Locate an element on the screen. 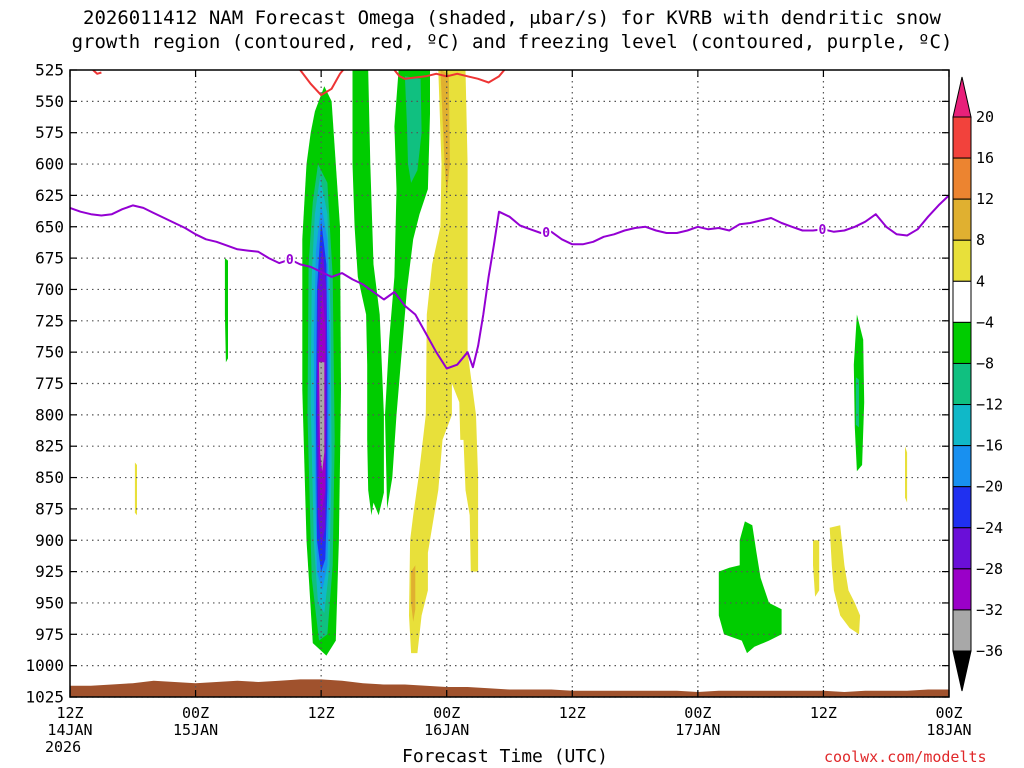 The width and height of the screenshot is (1024, 768). colorbar: 20 16 12 8 4 −4 −8 −12 −16 −20 −24 −28 −32 −36 is located at coordinates (977, 384).